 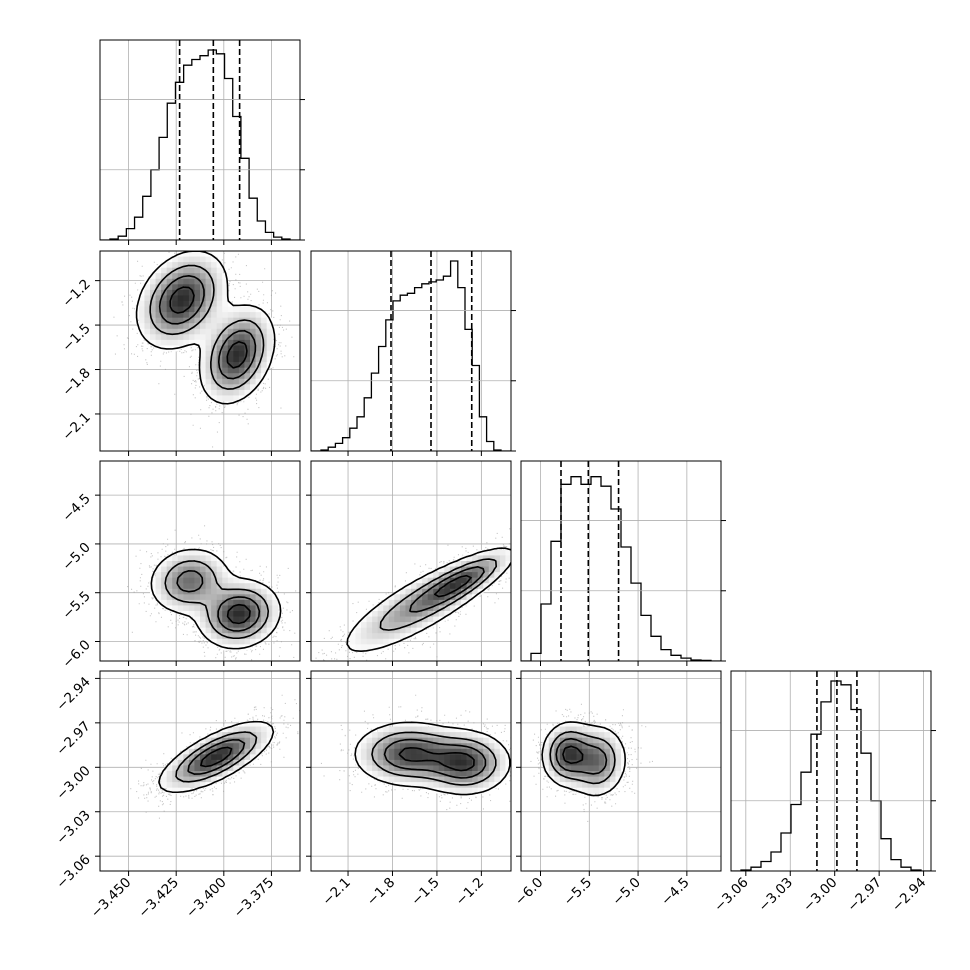 What do you see at coordinates (864, 895) in the screenshot?
I see `x-tick-label: −2.97` at bounding box center [864, 895].